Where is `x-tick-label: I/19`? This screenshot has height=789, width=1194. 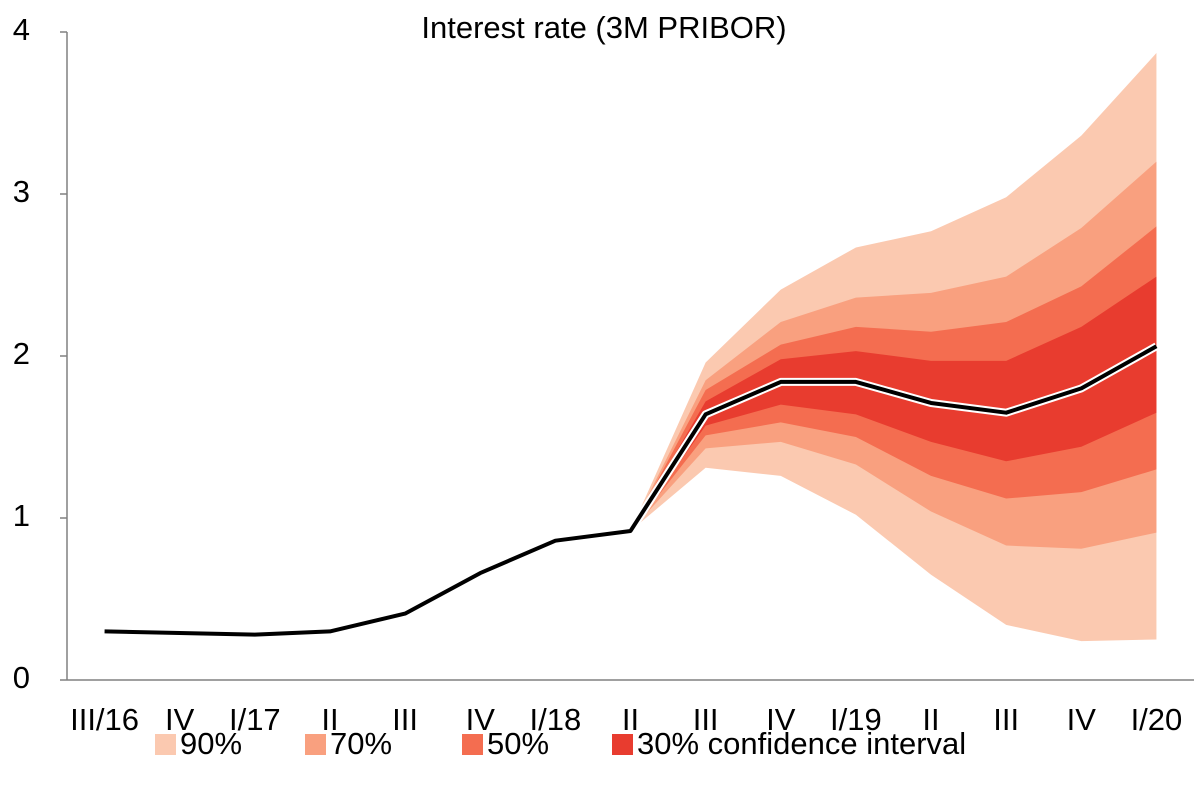
x-tick-label: I/19 is located at coordinates (856, 719).